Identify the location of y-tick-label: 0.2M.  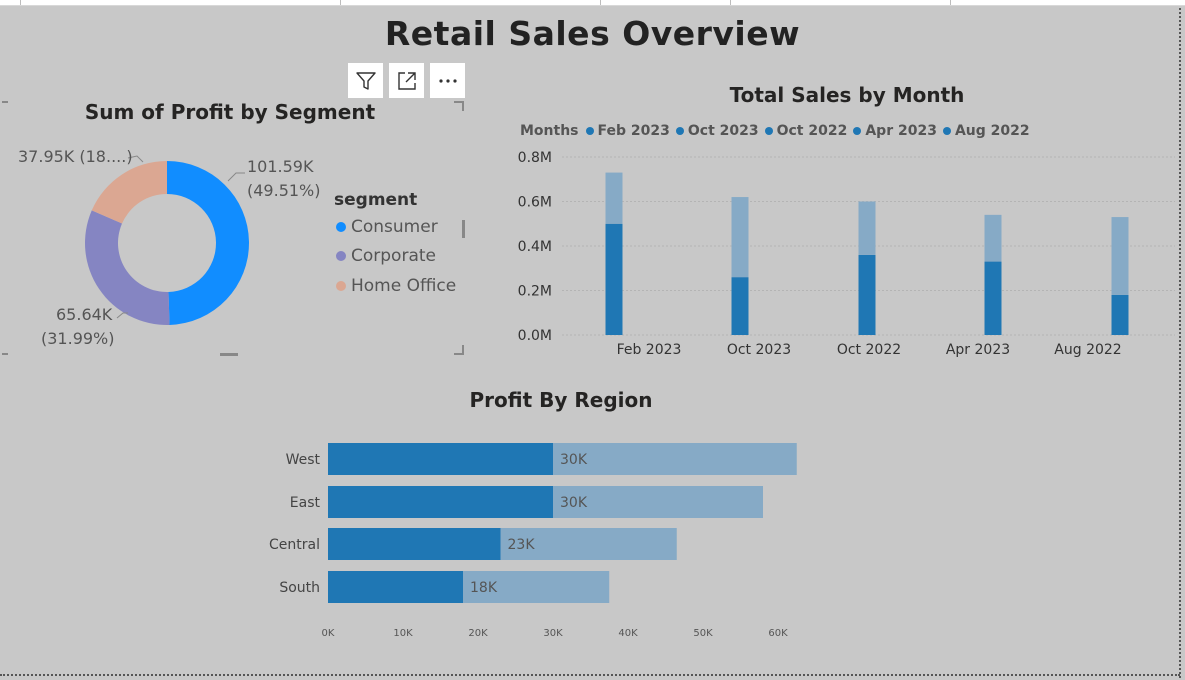
(535, 292).